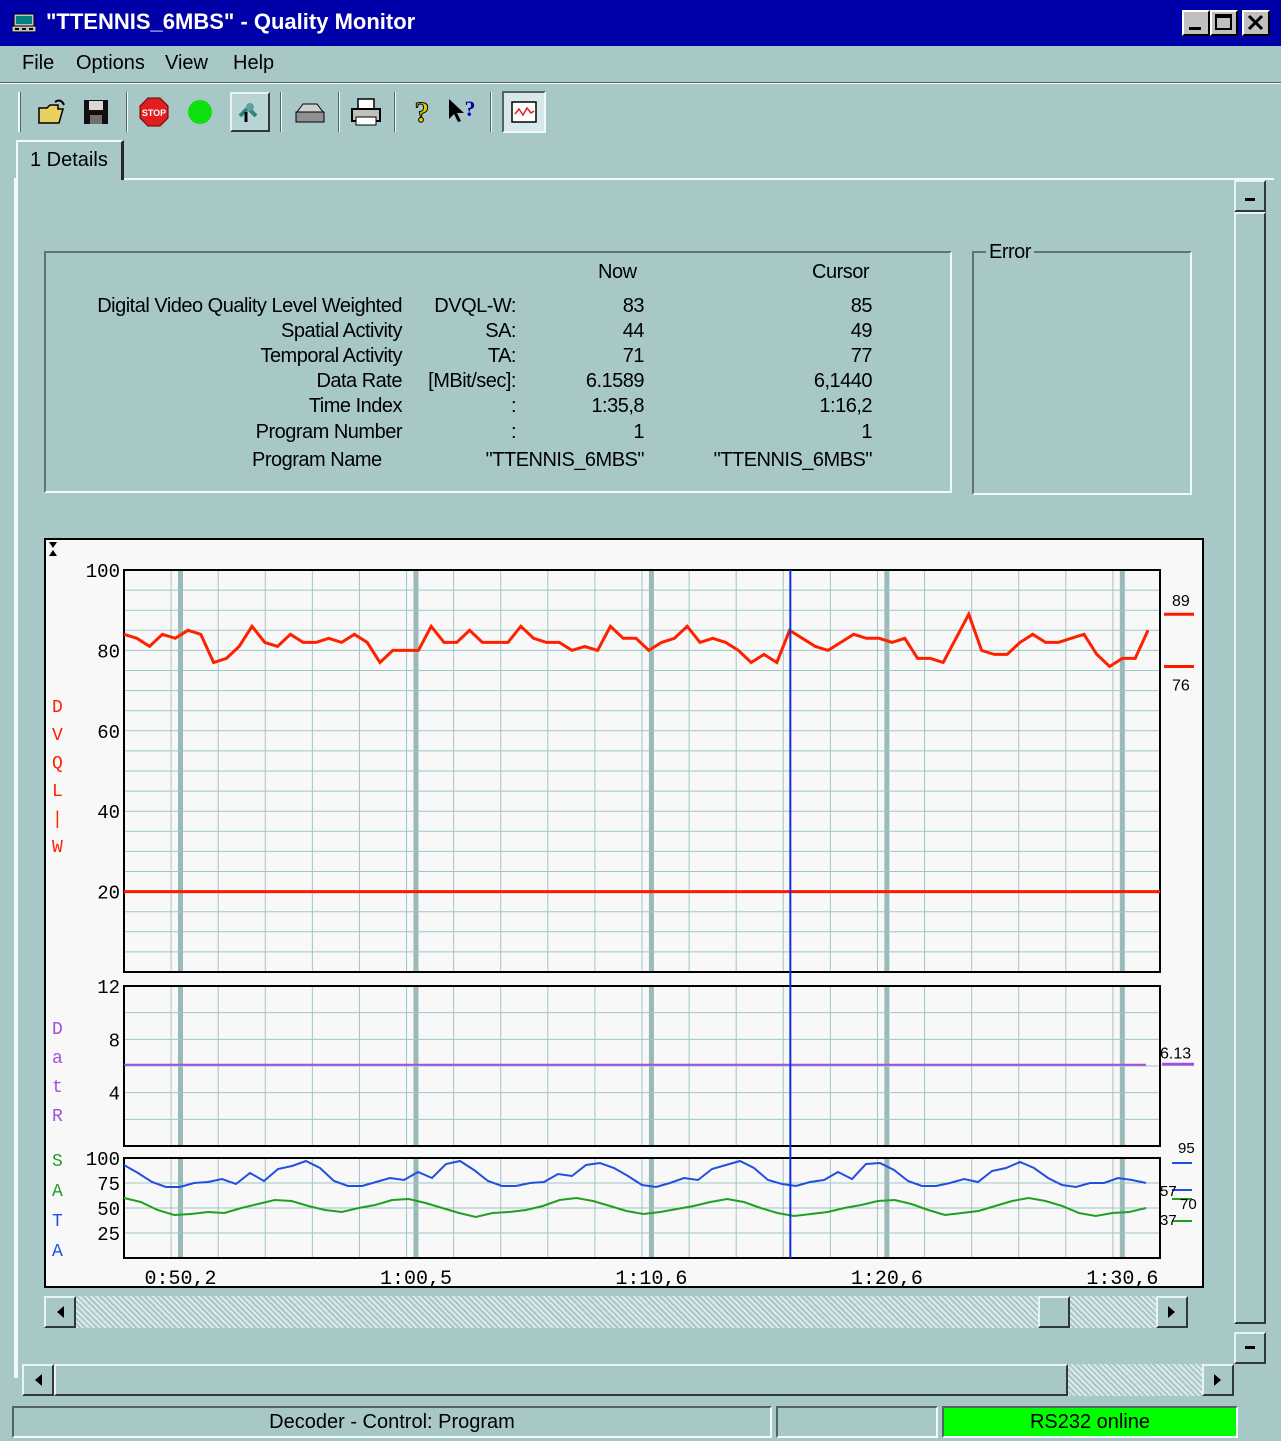 This screenshot has width=1281, height=1441. I want to click on tab-details: 1 Details, so click(70, 160).